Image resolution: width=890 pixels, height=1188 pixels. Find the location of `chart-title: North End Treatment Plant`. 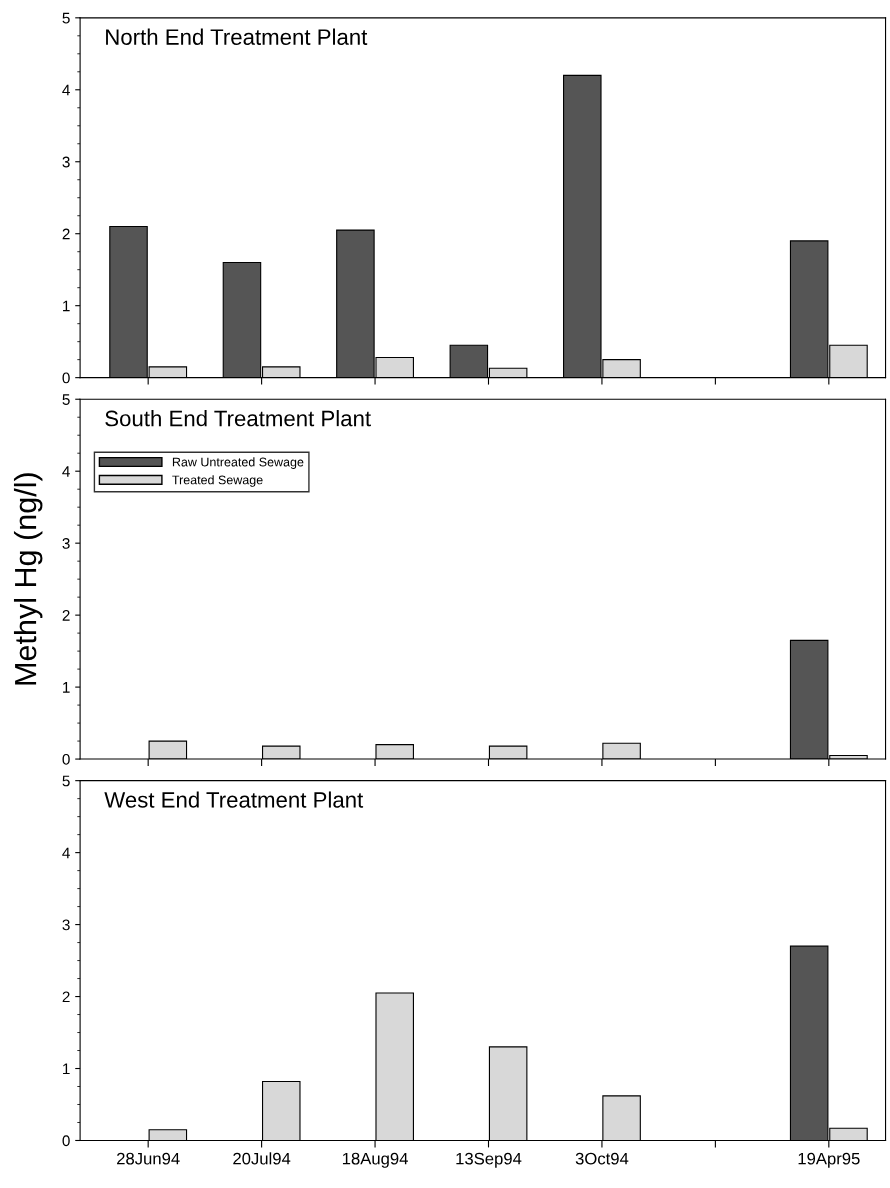

chart-title: North End Treatment Plant is located at coordinates (237, 36).